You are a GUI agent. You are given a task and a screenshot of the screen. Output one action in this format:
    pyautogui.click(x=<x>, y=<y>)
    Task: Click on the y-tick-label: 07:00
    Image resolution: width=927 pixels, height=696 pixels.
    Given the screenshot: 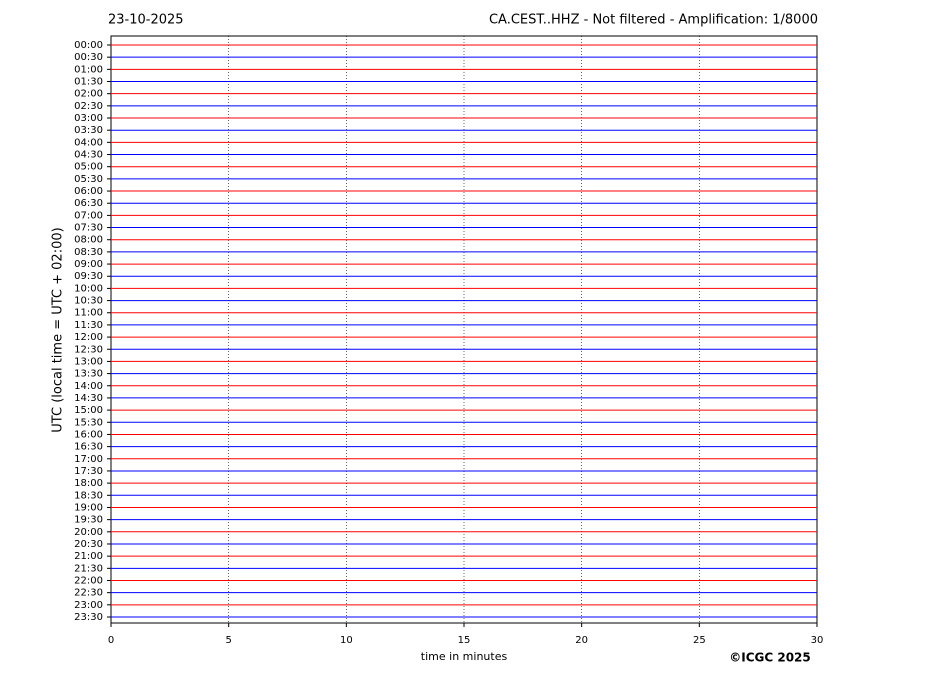 What is the action you would take?
    pyautogui.click(x=88, y=215)
    